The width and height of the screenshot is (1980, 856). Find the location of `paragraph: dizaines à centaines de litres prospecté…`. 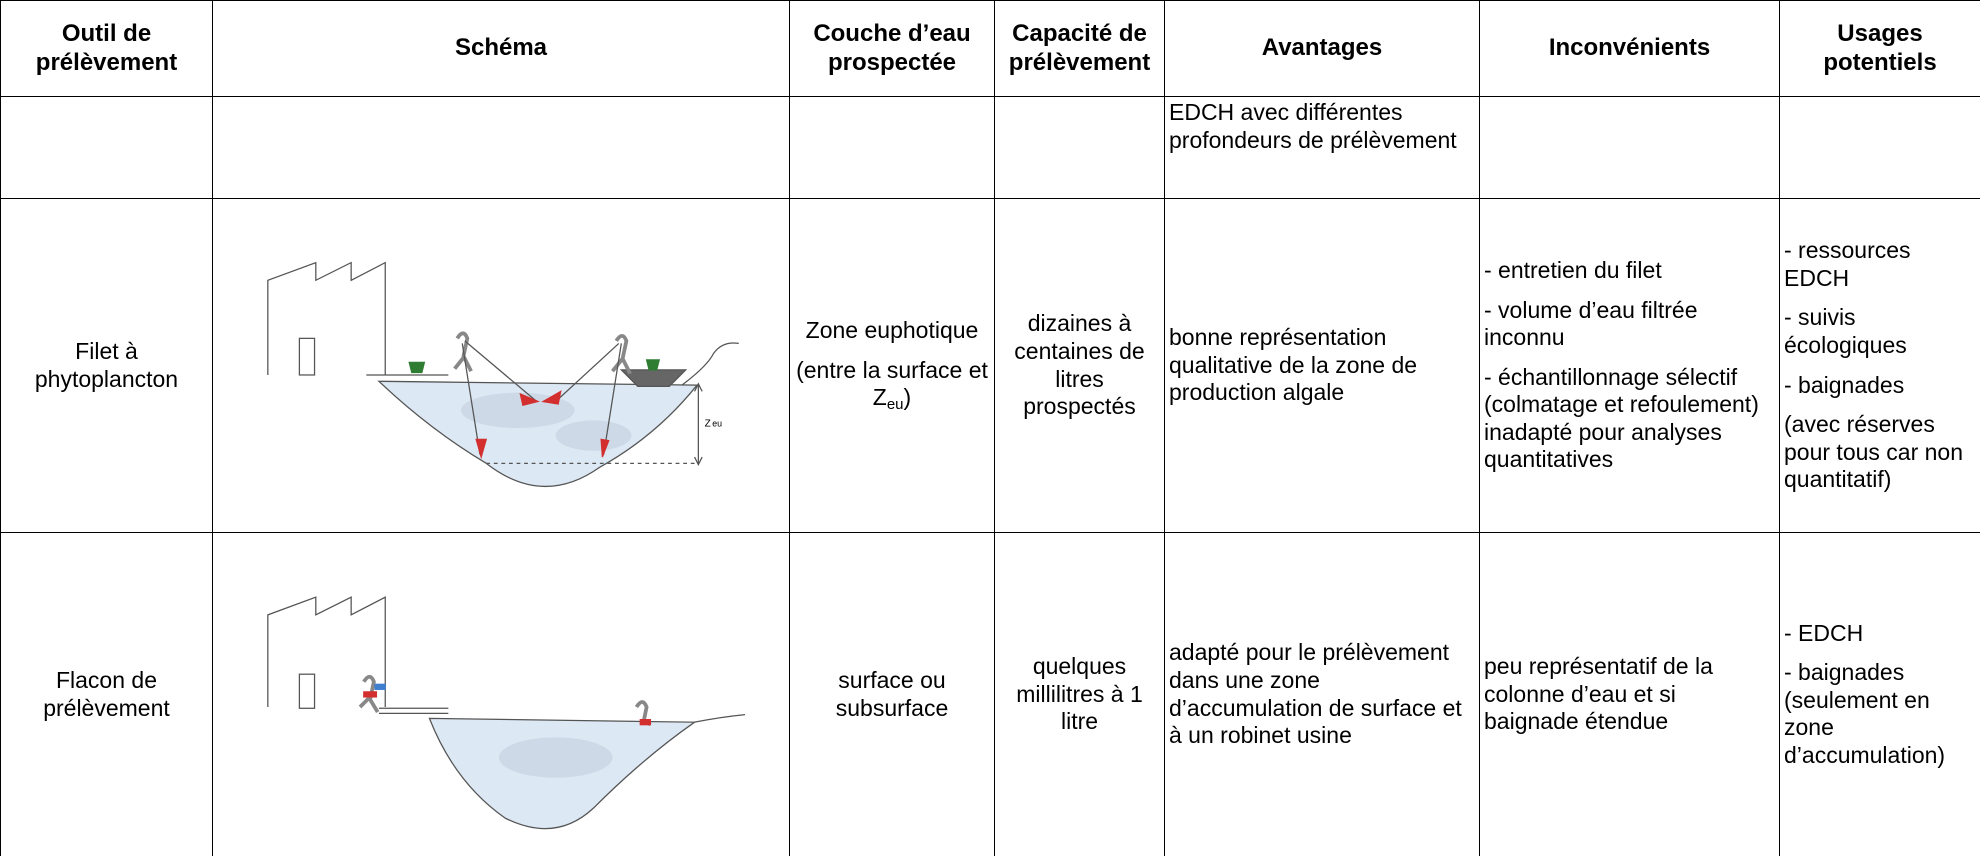

paragraph: dizaines à centaines de litres prospecté… is located at coordinates (1079, 365).